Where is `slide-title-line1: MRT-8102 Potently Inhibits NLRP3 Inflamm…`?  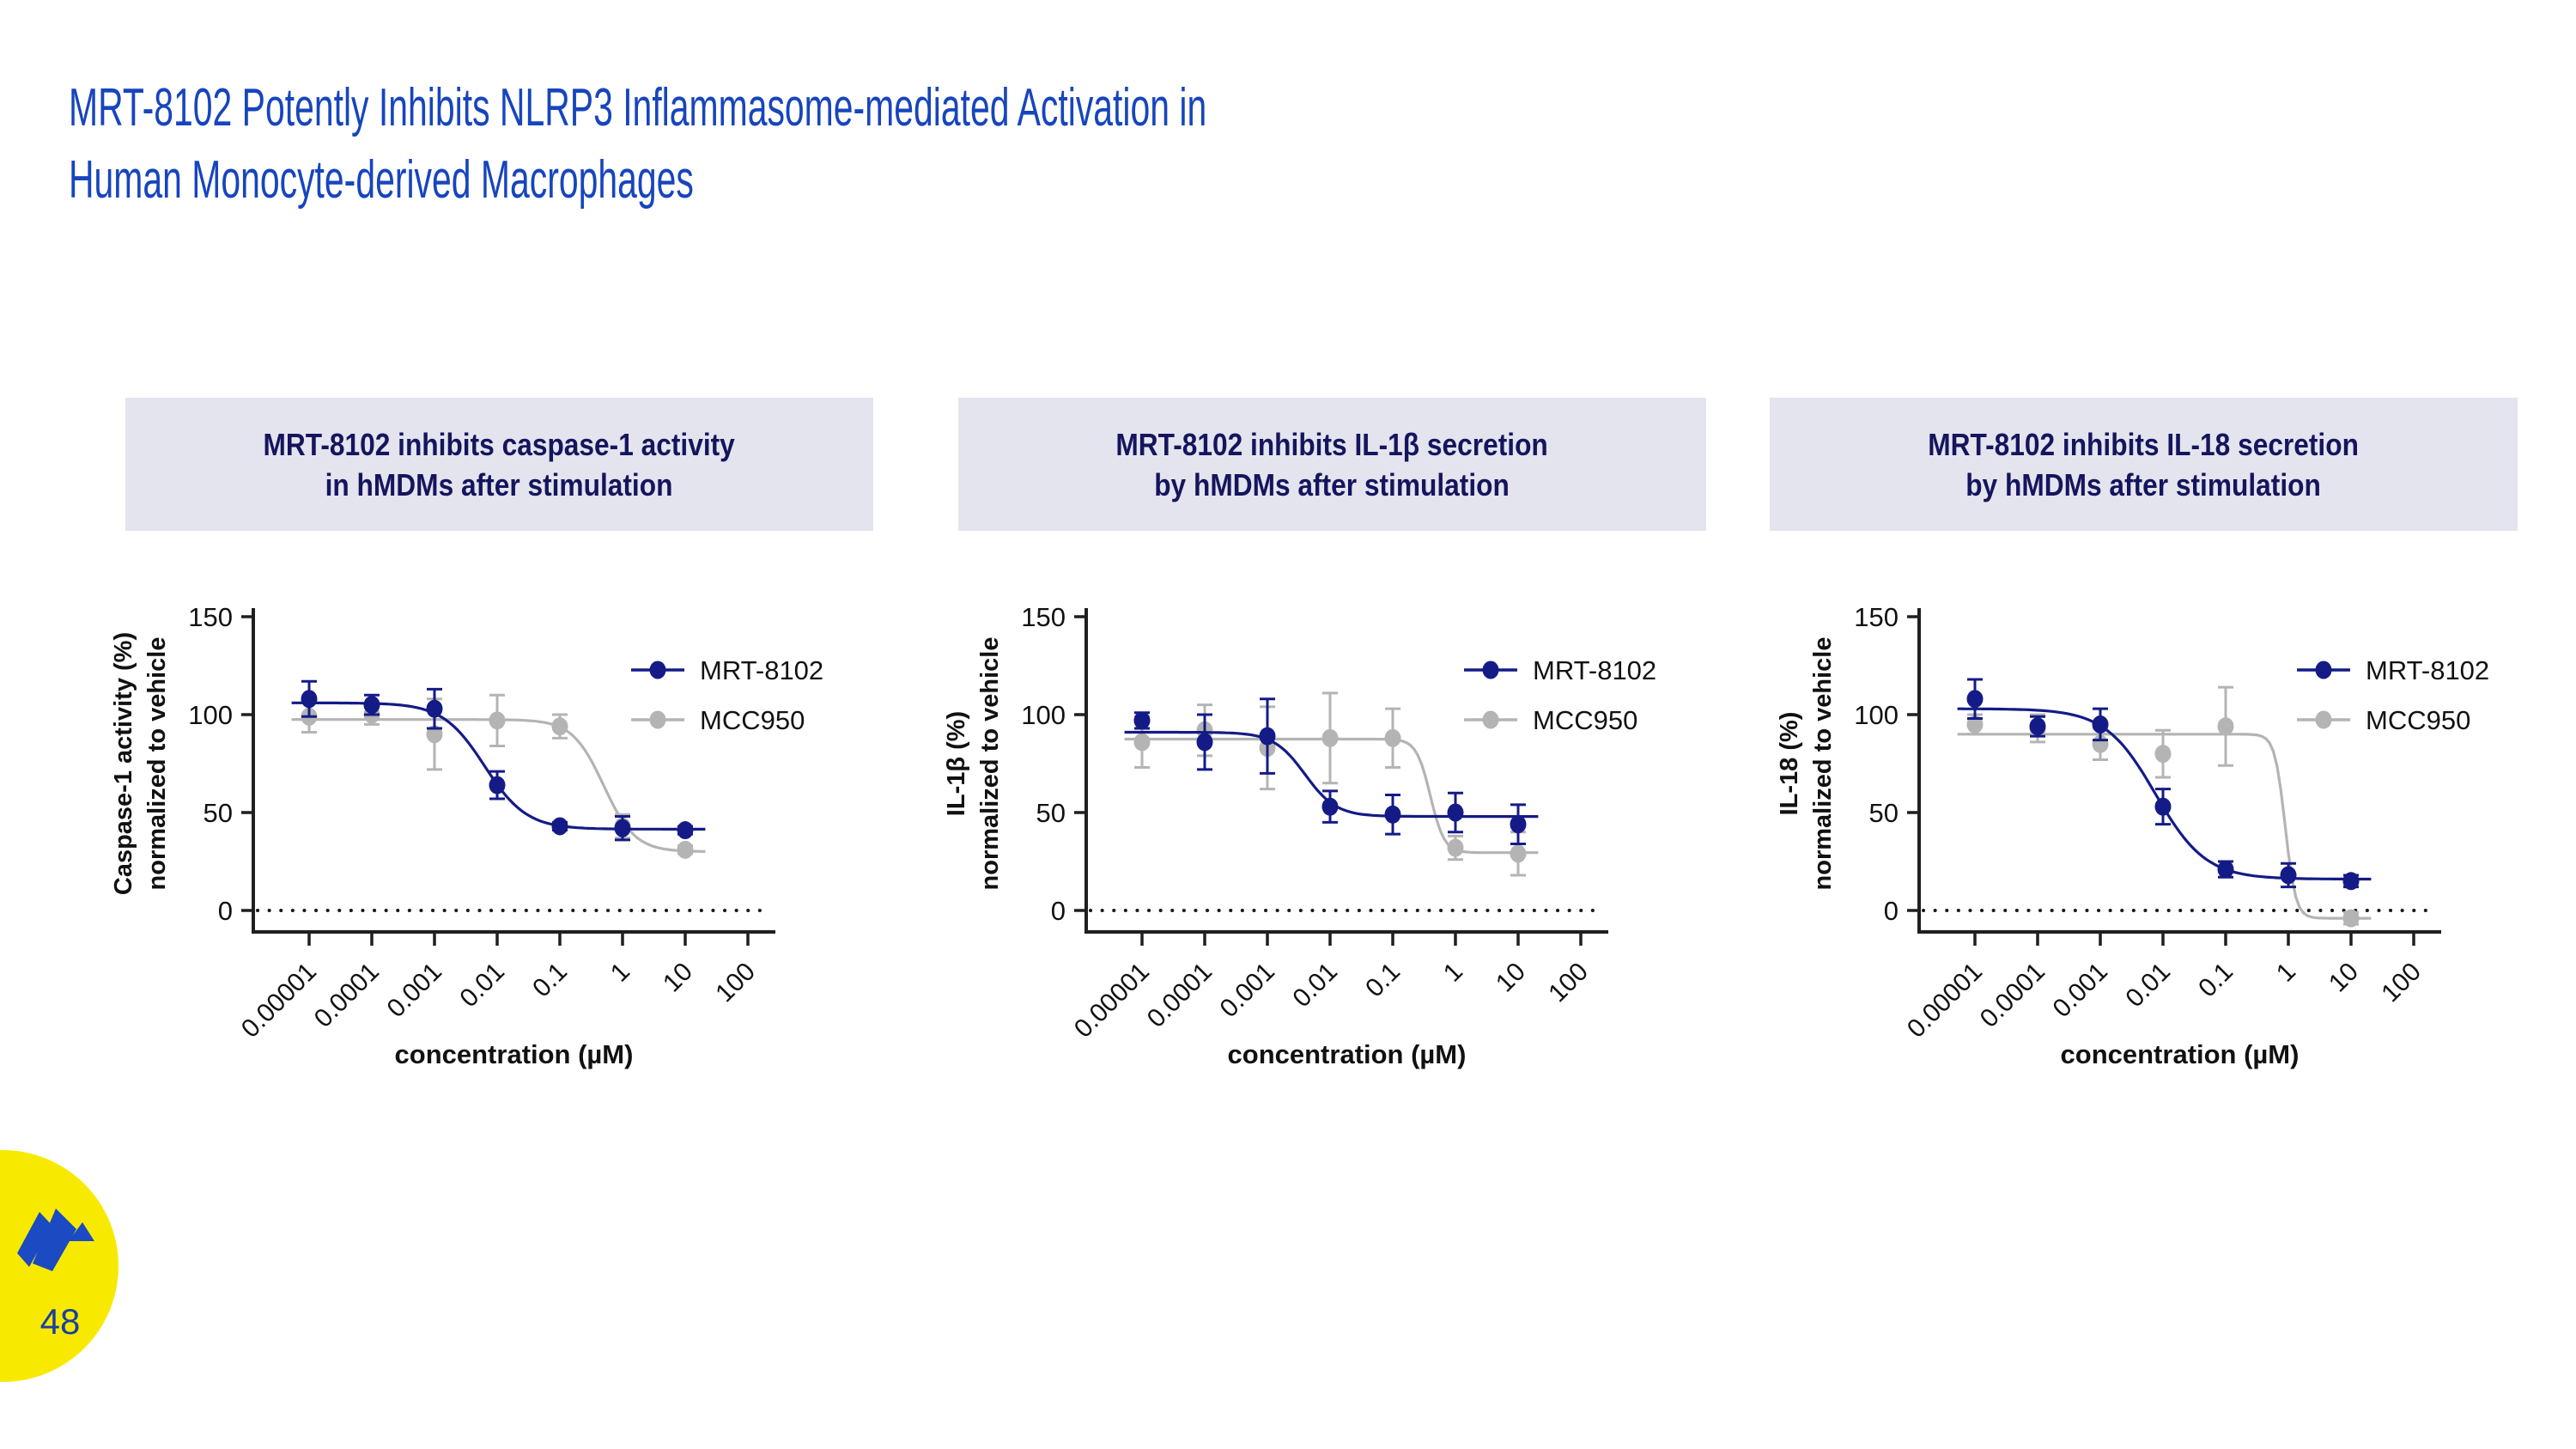
slide-title-line1: MRT-8102 Potently Inhibits NLRP3 Inflamm… is located at coordinates (638, 107).